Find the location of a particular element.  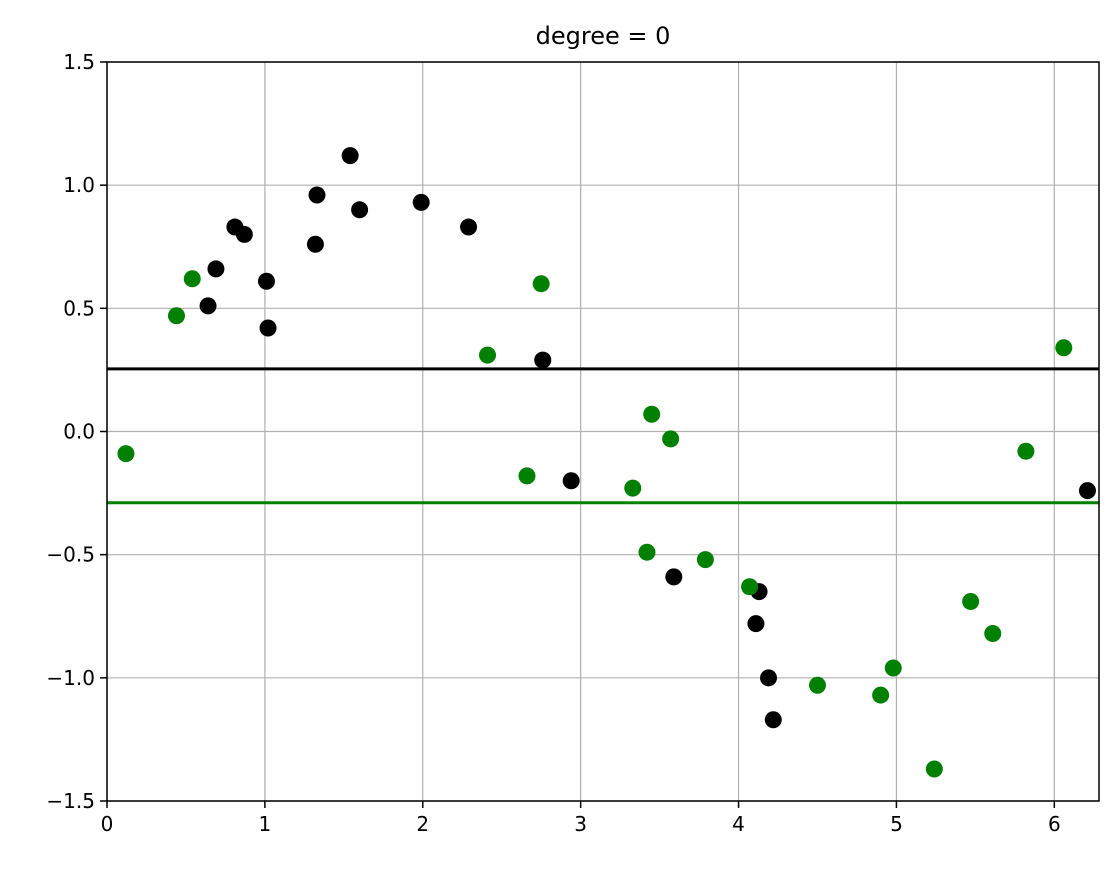

y-axis-ticks: −1.5 −1.0 −0.5 0.0 0.5 1.0 1.5 is located at coordinates (76, 431).